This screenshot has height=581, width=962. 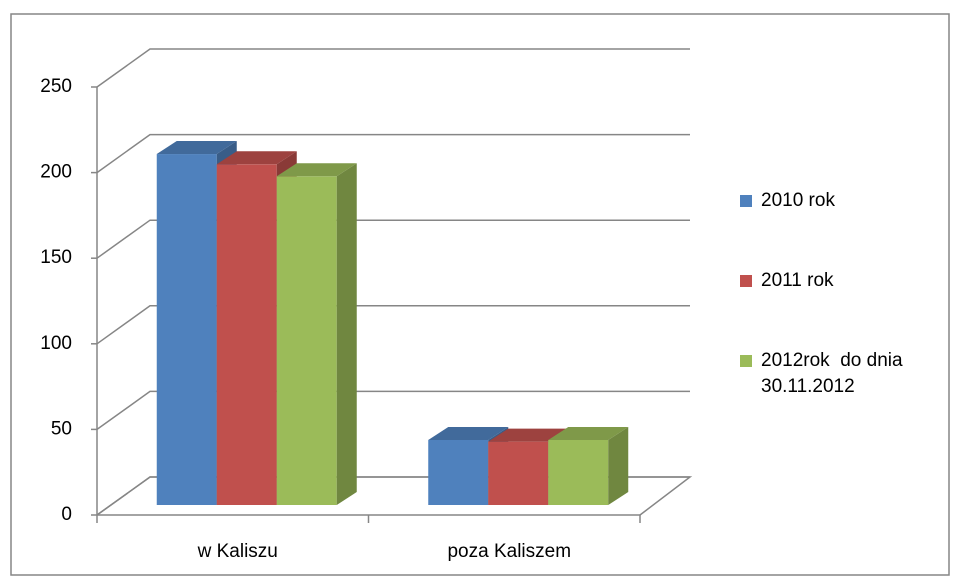 I want to click on y-tick-label: 200, so click(x=56, y=172).